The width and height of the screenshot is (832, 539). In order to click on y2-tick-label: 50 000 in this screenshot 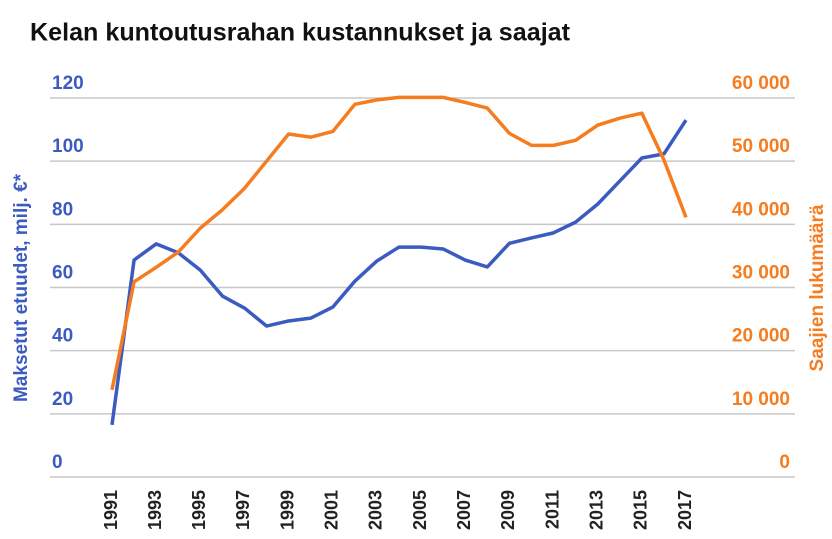, I will do `click(761, 146)`.